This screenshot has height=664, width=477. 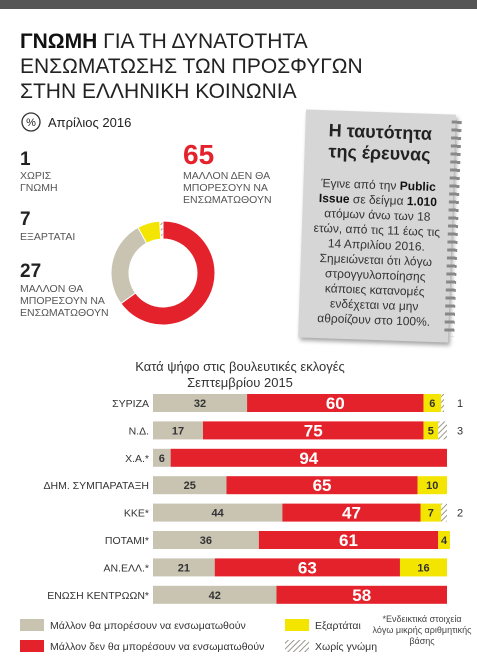 What do you see at coordinates (158, 91) in the screenshot?
I see `chart-title: ΣΤΗΝ ΕΛΛΗΝΙΚΗ ΚΟΙΝΩΝΙΑ` at bounding box center [158, 91].